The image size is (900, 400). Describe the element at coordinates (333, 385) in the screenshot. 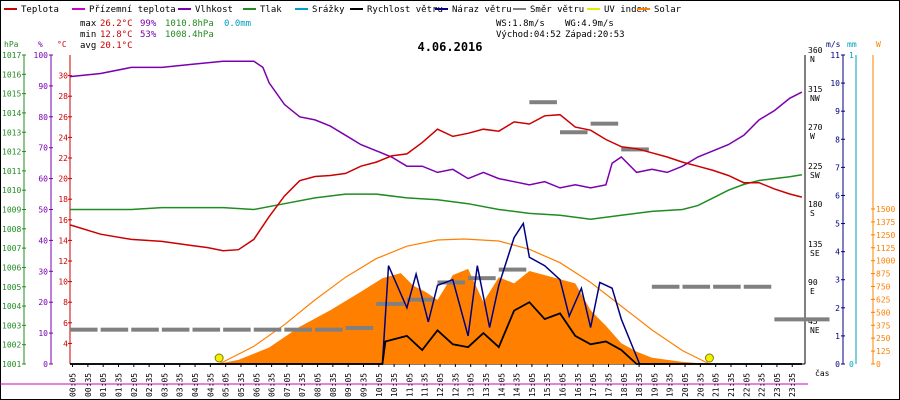

I see `time-tick-label: 08:35` at that location.